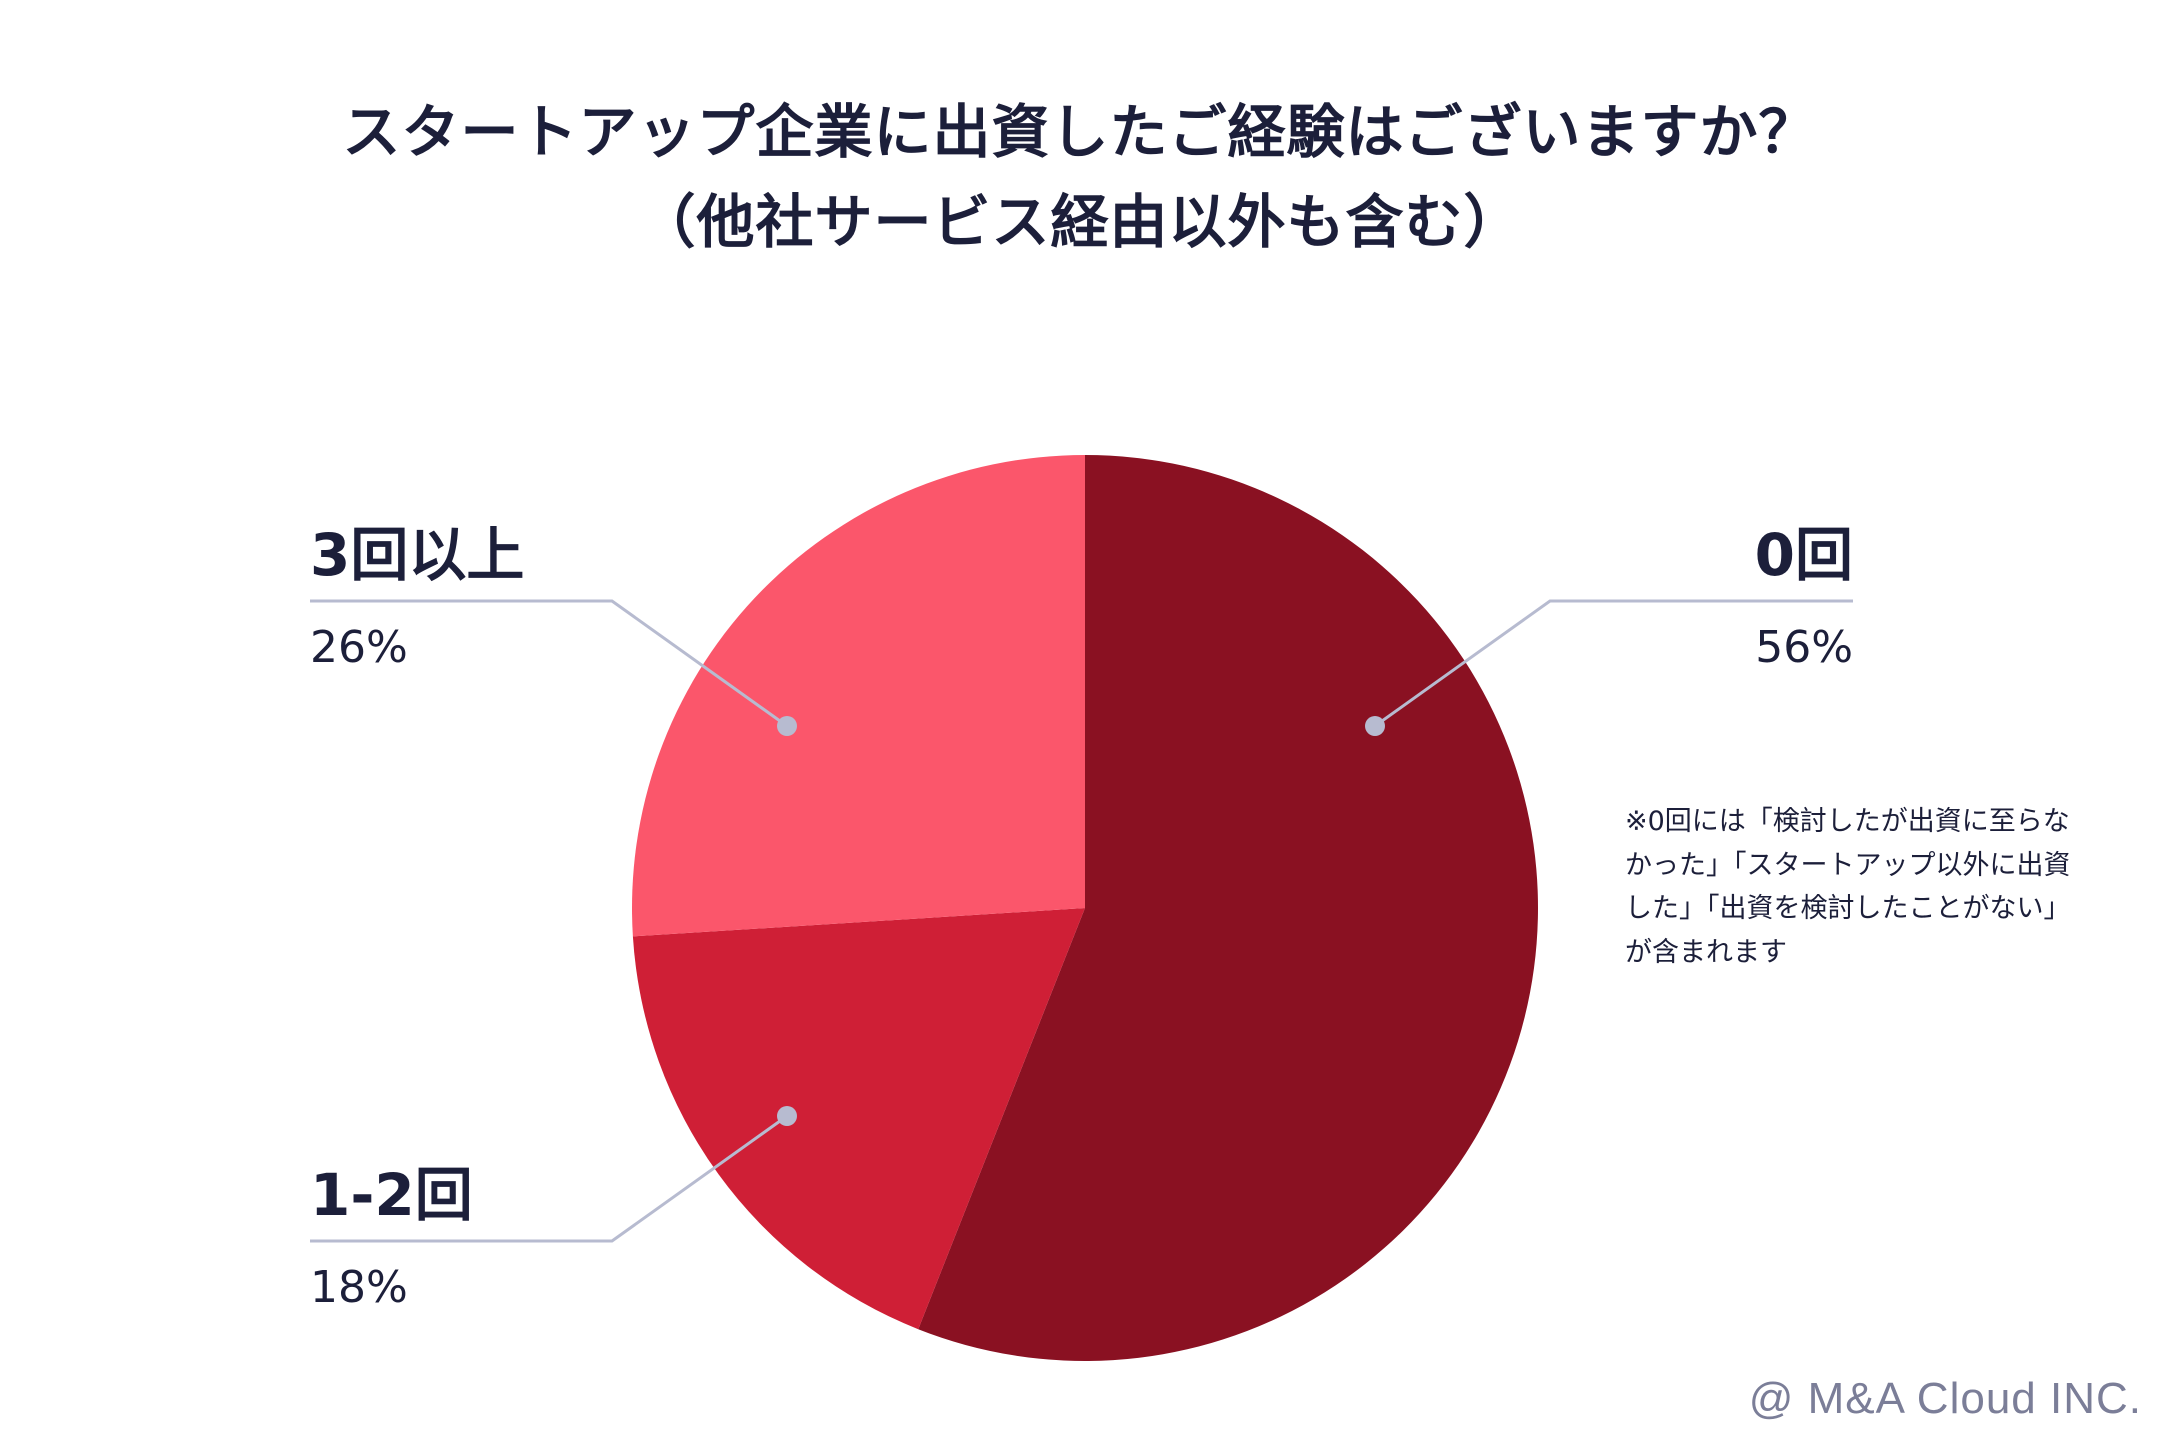 This screenshot has height=1441, width=2160. I want to click on slice-label-2: 3回以上, so click(417, 555).